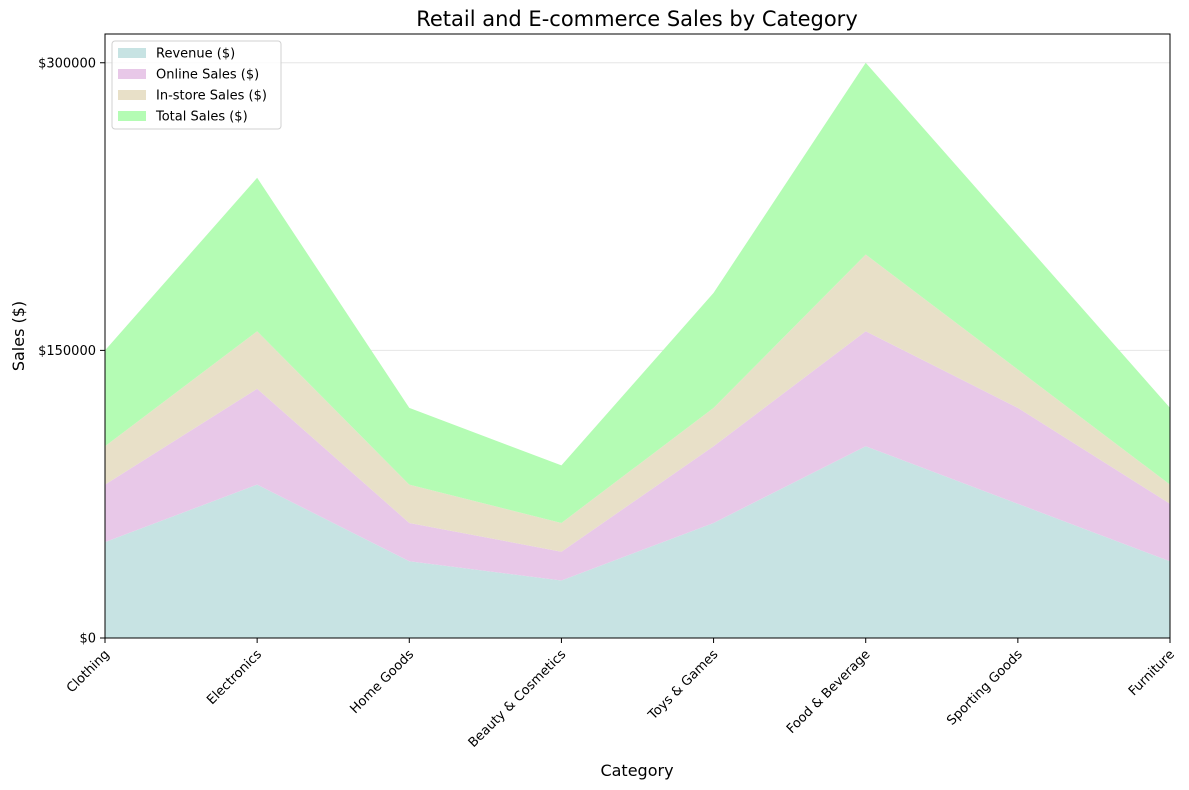 The image size is (1189, 790). Describe the element at coordinates (829, 692) in the screenshot. I see `x-tick-label: Food & Beverage` at that location.